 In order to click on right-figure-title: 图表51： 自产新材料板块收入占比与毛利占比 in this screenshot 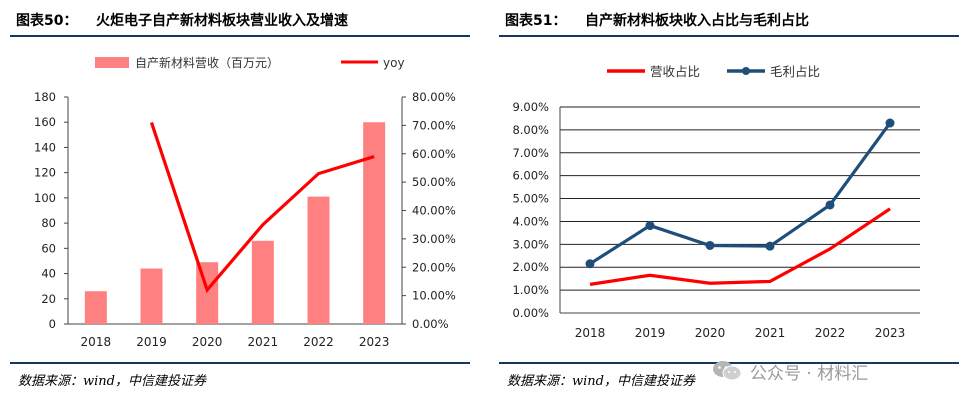, I will do `click(657, 20)`.